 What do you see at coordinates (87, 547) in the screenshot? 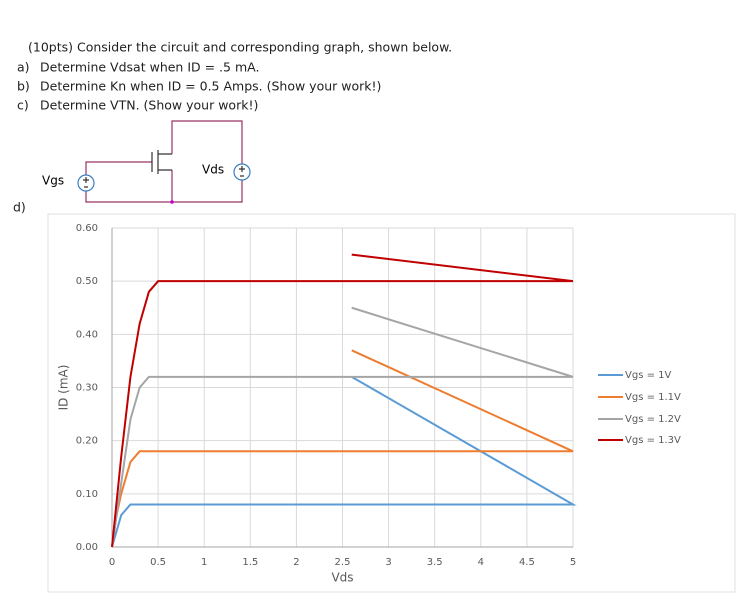
I see `y-tick-label: 0.00` at bounding box center [87, 547].